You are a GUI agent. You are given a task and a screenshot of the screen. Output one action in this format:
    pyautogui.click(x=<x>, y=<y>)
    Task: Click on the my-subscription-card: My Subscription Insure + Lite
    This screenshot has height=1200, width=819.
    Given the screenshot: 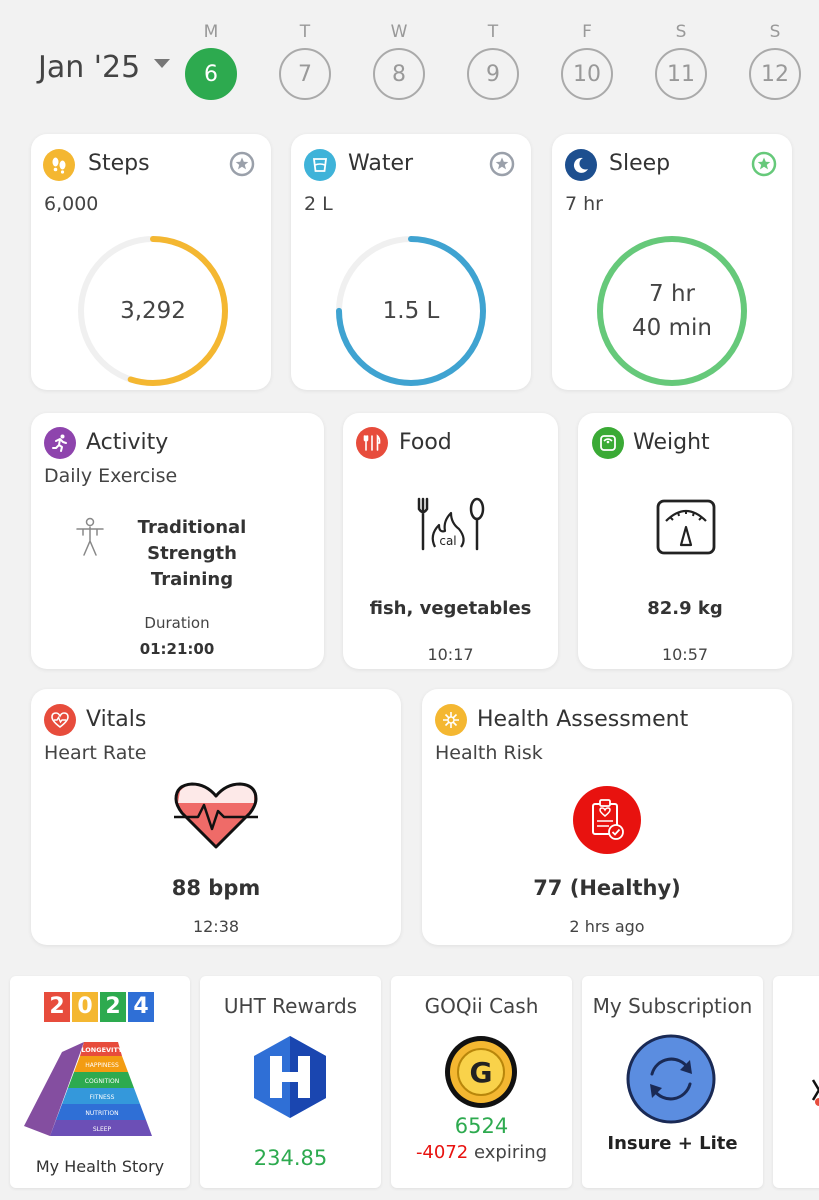 What is the action you would take?
    pyautogui.click(x=672, y=1082)
    